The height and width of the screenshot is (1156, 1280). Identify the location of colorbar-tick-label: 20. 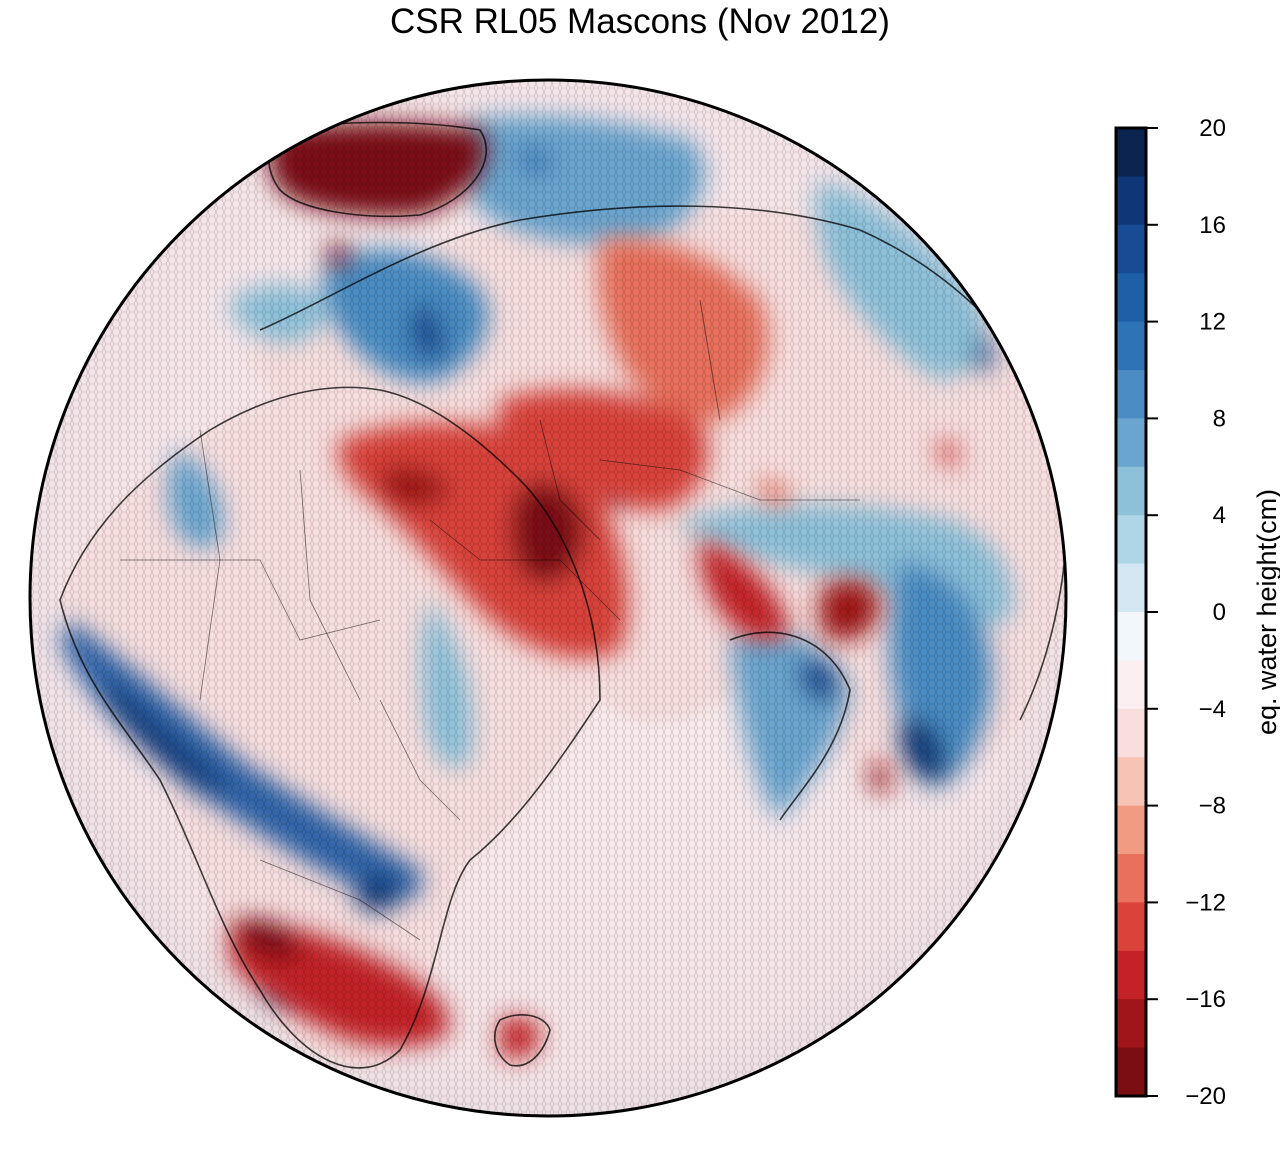
(1212, 128).